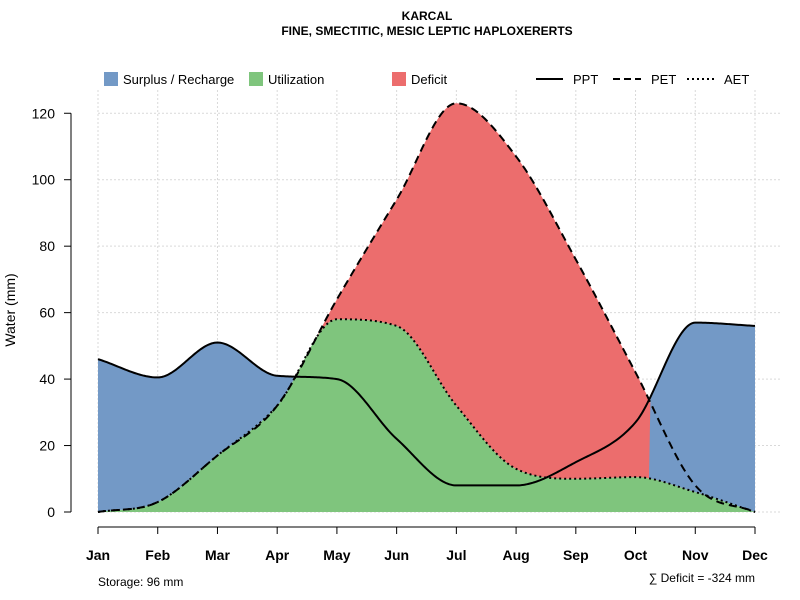 The width and height of the screenshot is (800, 600). What do you see at coordinates (47, 379) in the screenshot?
I see `y-tick-label: 40` at bounding box center [47, 379].